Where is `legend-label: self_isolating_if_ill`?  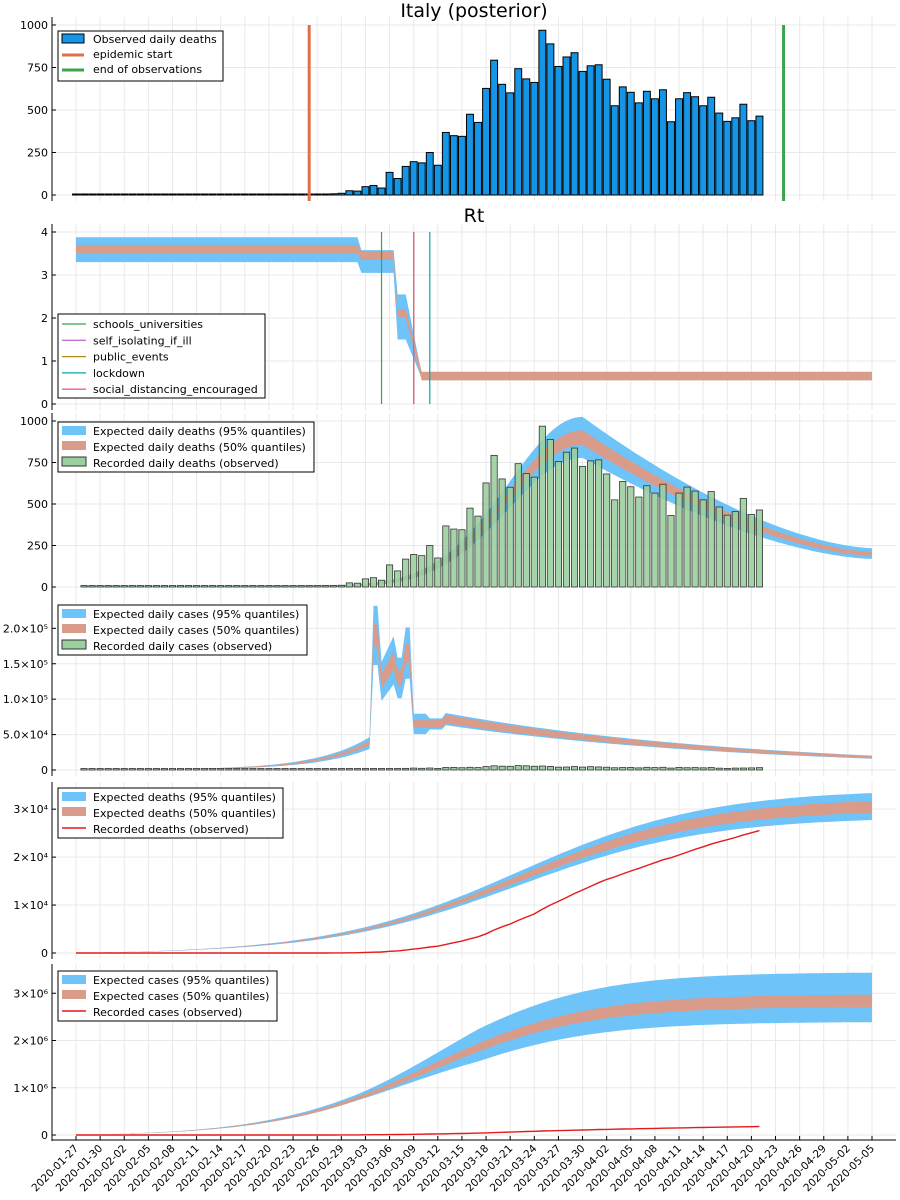 legend-label: self_isolating_if_ill is located at coordinates (142, 340).